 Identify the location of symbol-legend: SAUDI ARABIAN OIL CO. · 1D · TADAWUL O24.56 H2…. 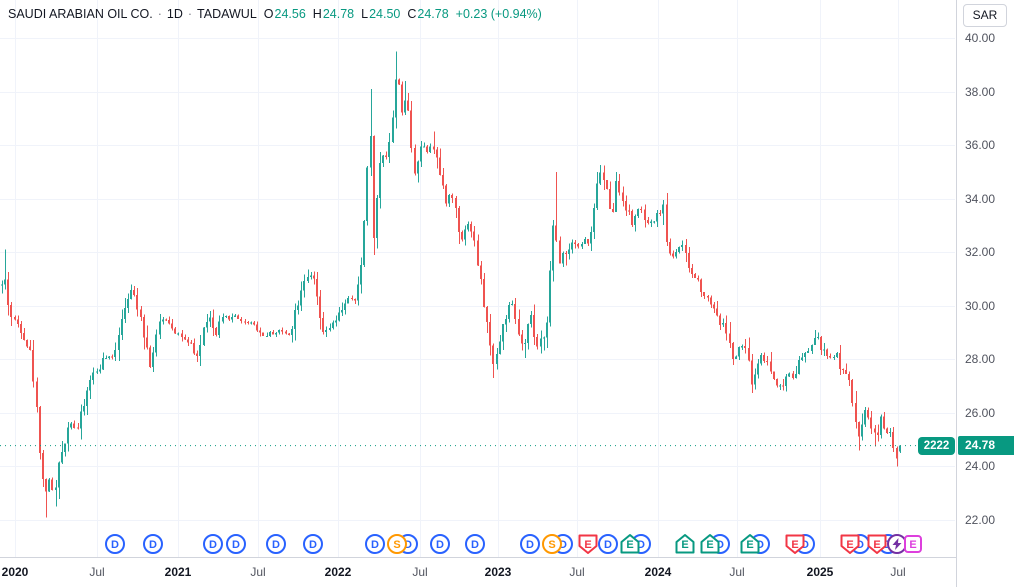
(275, 14).